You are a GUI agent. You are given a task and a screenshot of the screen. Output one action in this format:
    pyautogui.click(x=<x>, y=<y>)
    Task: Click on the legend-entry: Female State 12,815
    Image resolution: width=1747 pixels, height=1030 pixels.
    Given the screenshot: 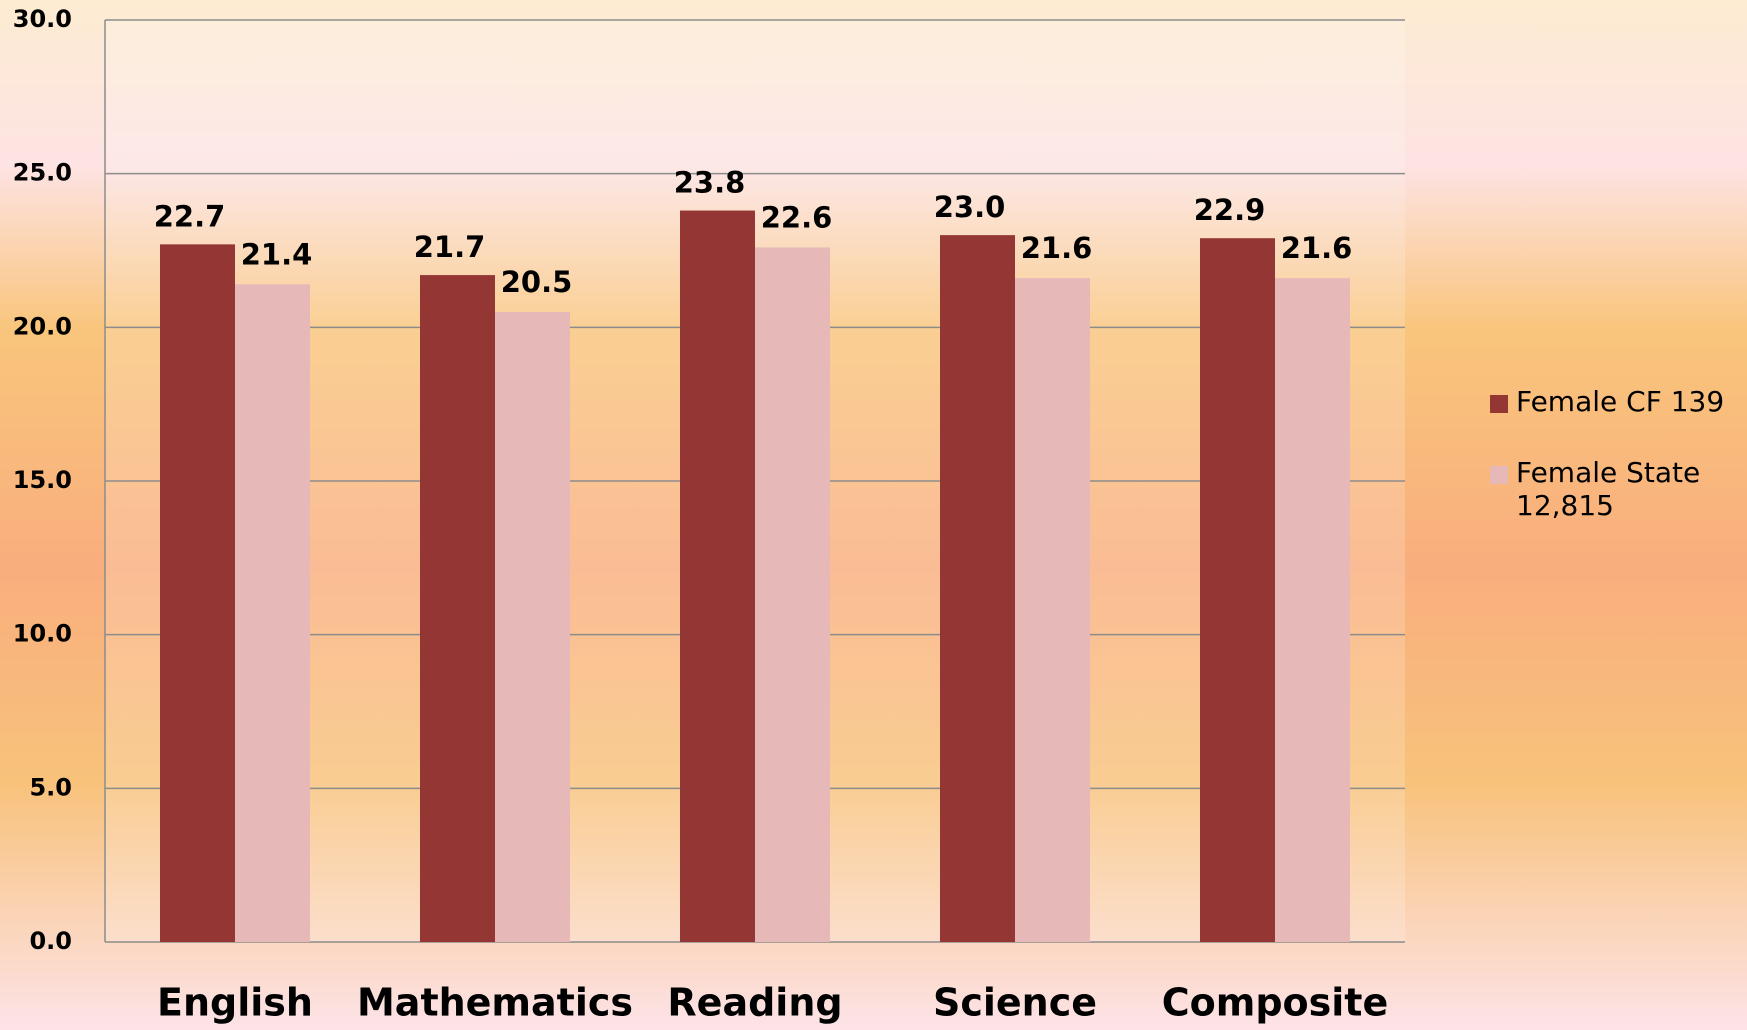 What is the action you would take?
    pyautogui.click(x=1615, y=489)
    